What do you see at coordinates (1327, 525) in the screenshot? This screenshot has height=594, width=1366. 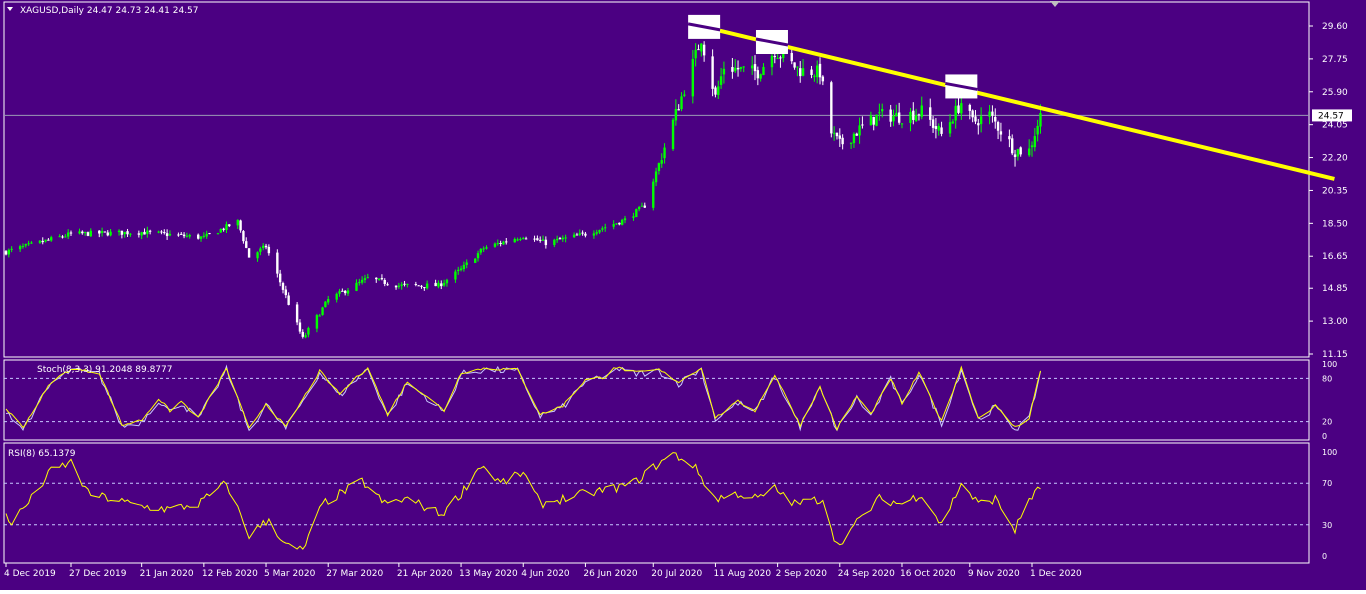 I see `osc-tick-label: 30` at bounding box center [1327, 525].